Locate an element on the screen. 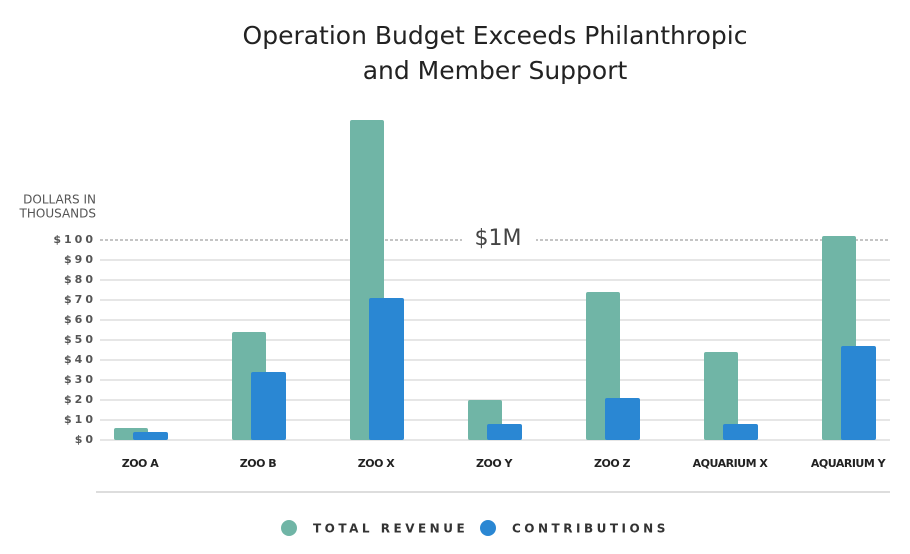  y-axis-label: THOUSANDS is located at coordinates (57, 214).